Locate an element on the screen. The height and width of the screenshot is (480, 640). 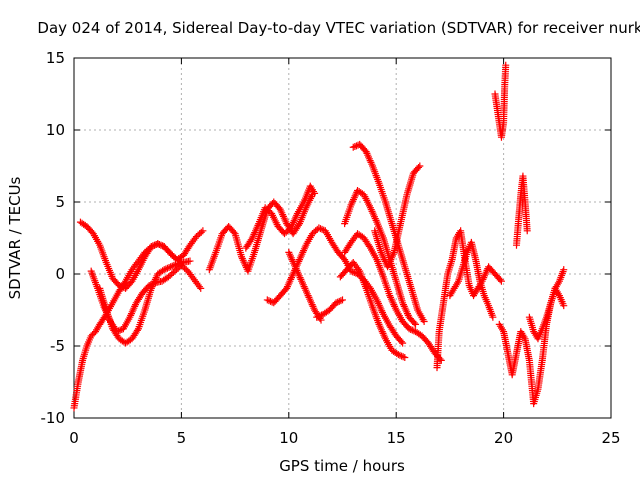
x-tick-label: 10 is located at coordinates (288, 438).